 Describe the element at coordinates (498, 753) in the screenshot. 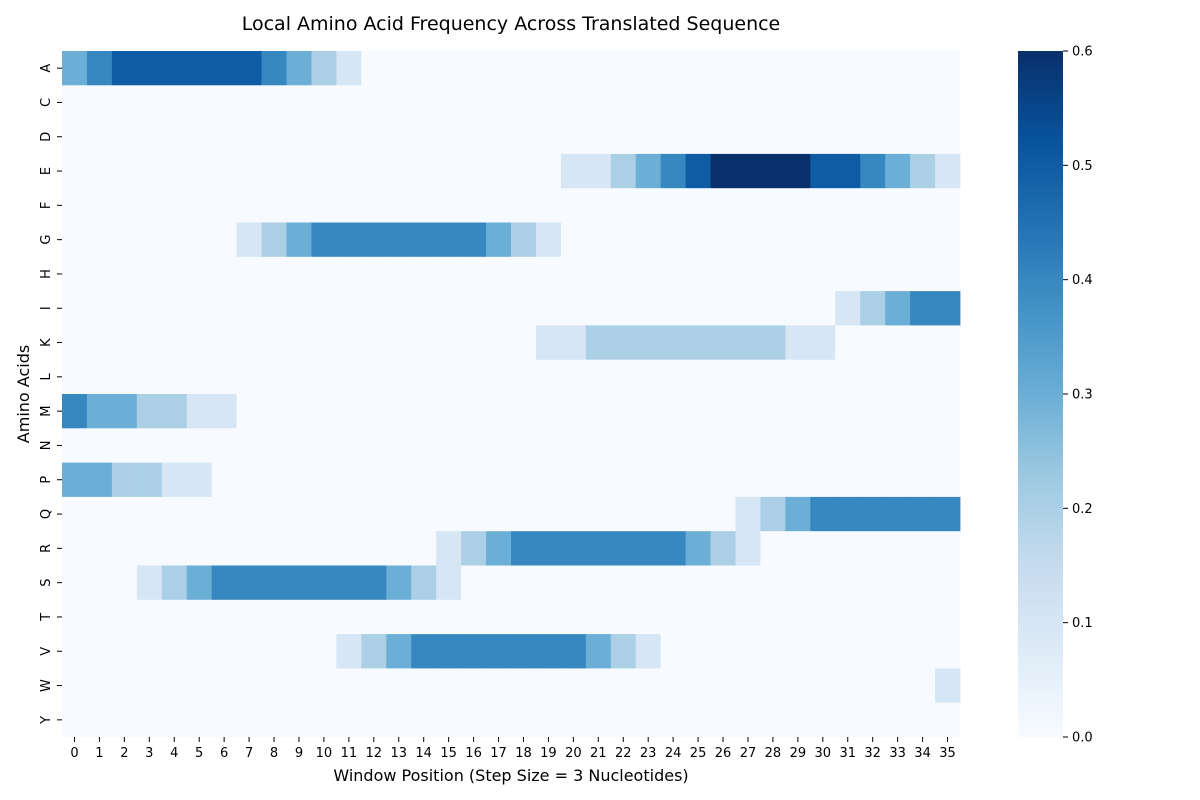

I see `x-tick-label: 17` at that location.